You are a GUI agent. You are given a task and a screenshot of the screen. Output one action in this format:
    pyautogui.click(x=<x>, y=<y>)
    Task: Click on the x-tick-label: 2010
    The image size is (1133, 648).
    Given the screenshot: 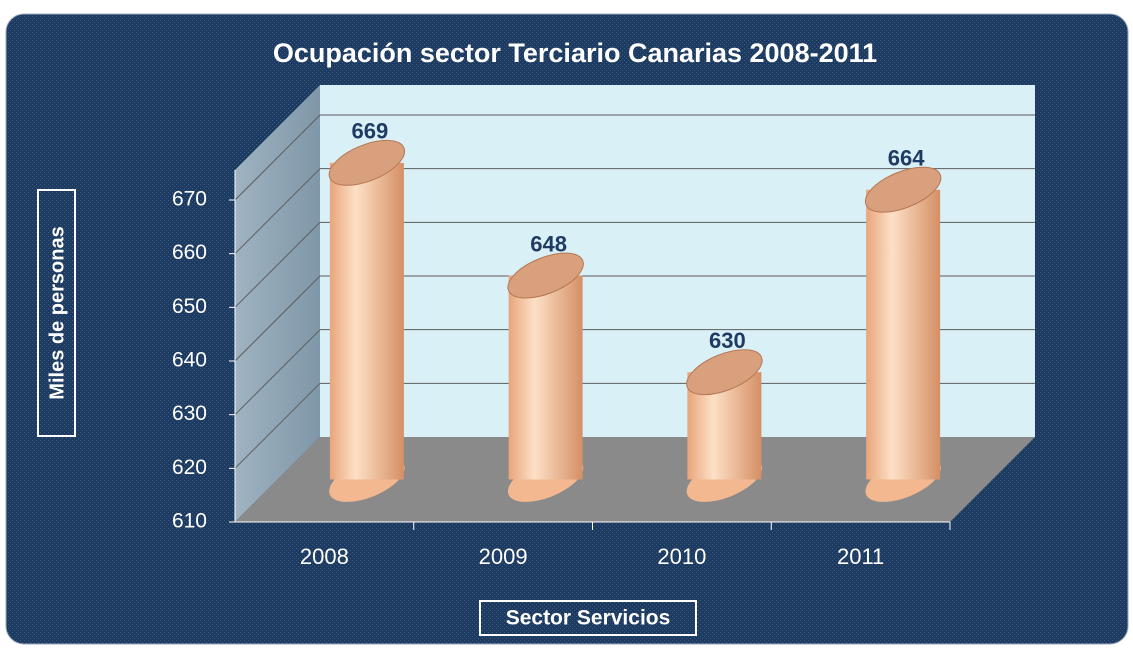 What is the action you would take?
    pyautogui.click(x=681, y=556)
    